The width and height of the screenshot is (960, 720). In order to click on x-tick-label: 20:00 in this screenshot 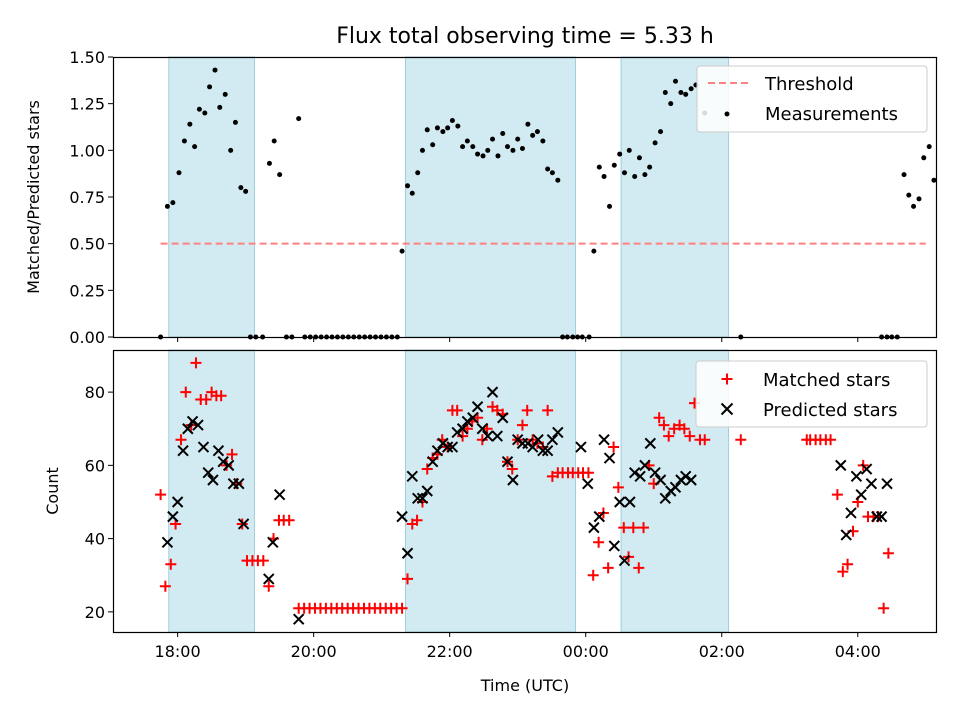, I will do `click(314, 651)`.